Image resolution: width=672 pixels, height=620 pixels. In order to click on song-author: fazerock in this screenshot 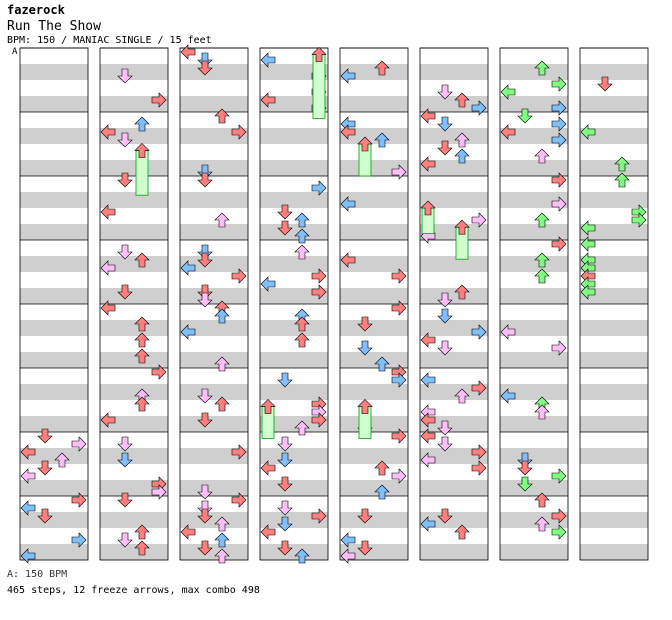, I will do `click(36, 10)`.